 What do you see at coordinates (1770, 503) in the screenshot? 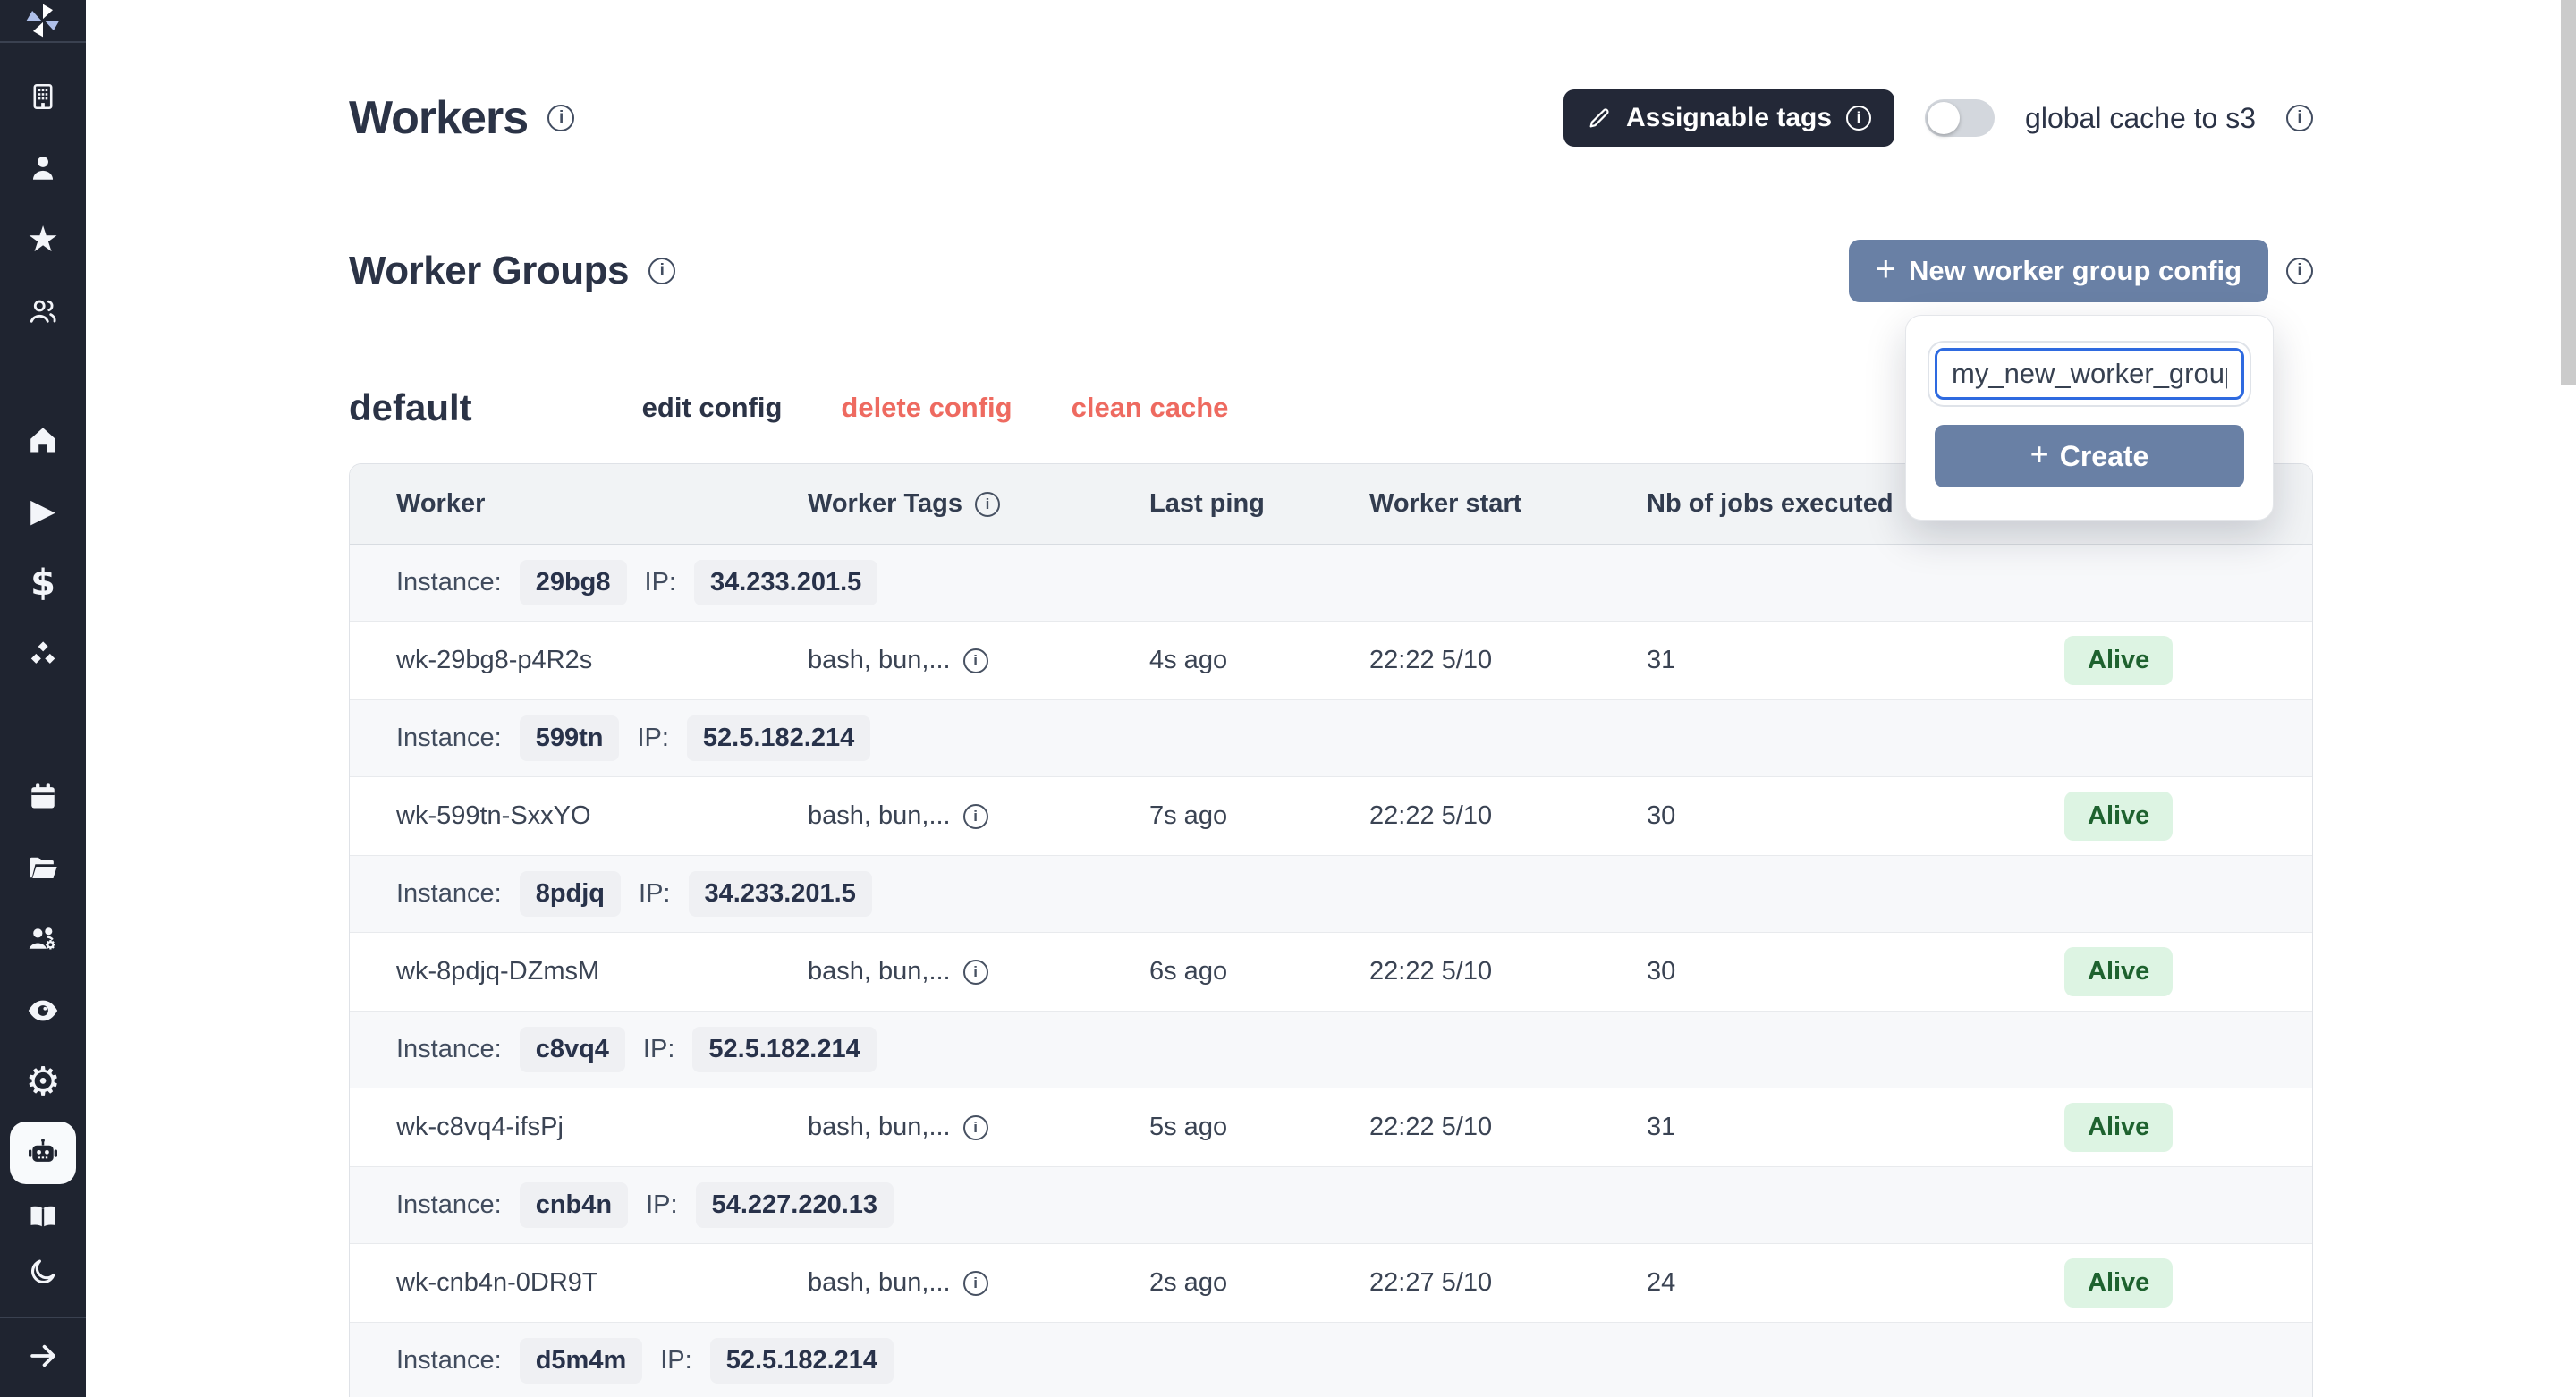
I see `column-header-jobs: Nb of jobs executed` at bounding box center [1770, 503].